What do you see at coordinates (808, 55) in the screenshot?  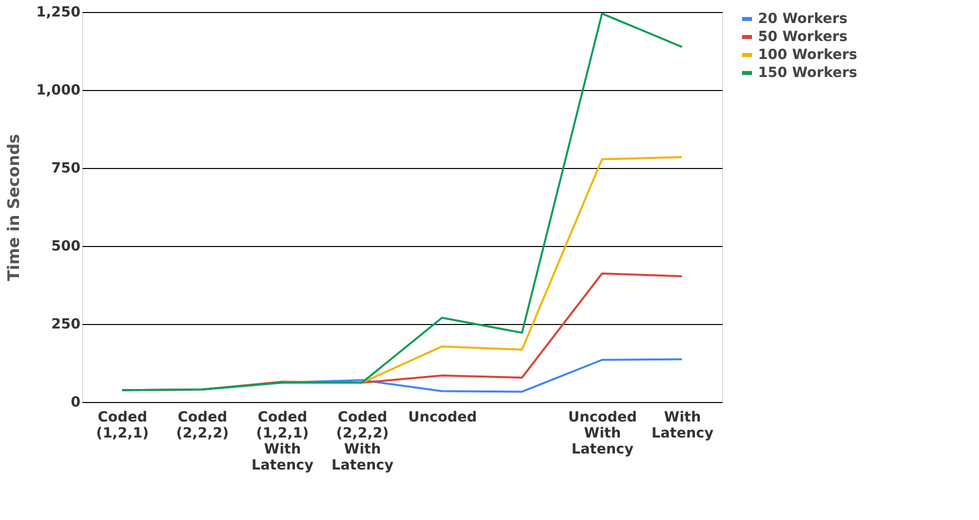 I see `legend-label: 100 Workers` at bounding box center [808, 55].